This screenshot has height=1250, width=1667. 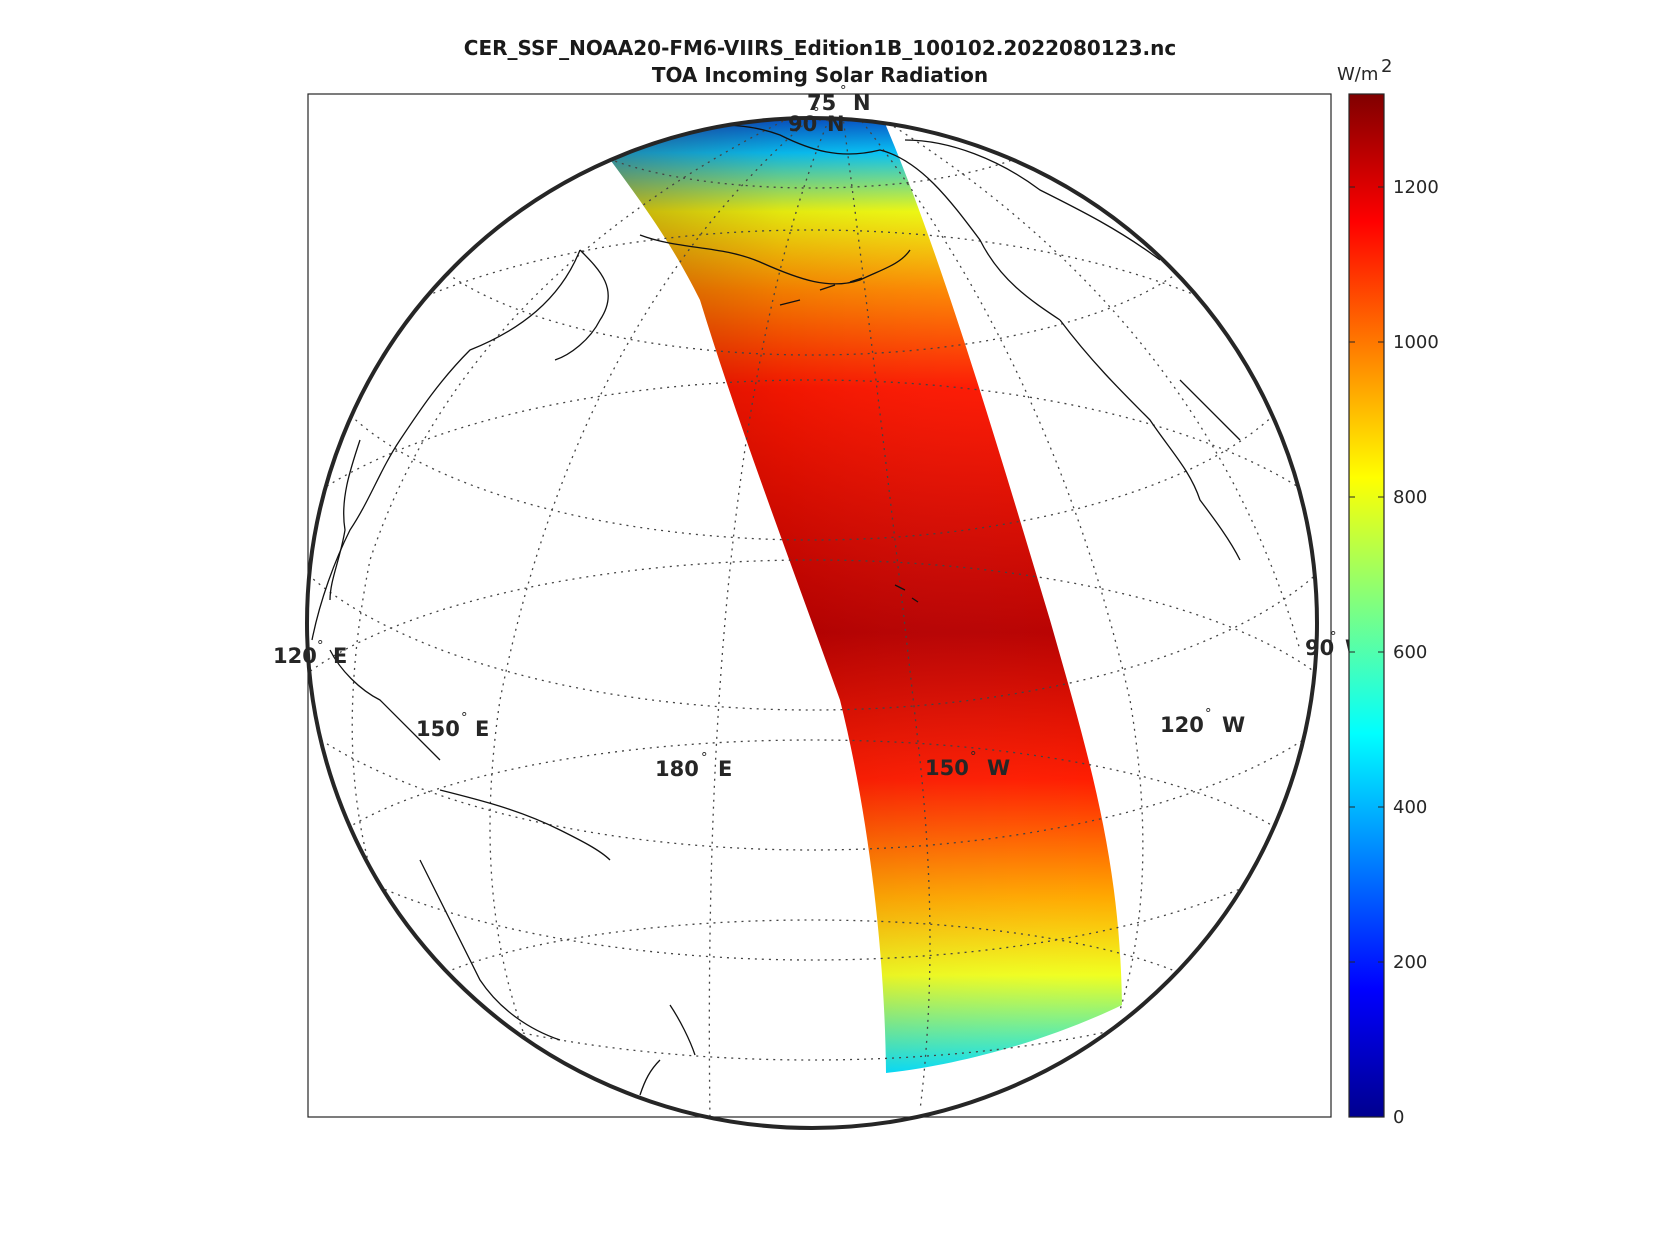 I want to click on coast-philippines, so click(x=385, y=705).